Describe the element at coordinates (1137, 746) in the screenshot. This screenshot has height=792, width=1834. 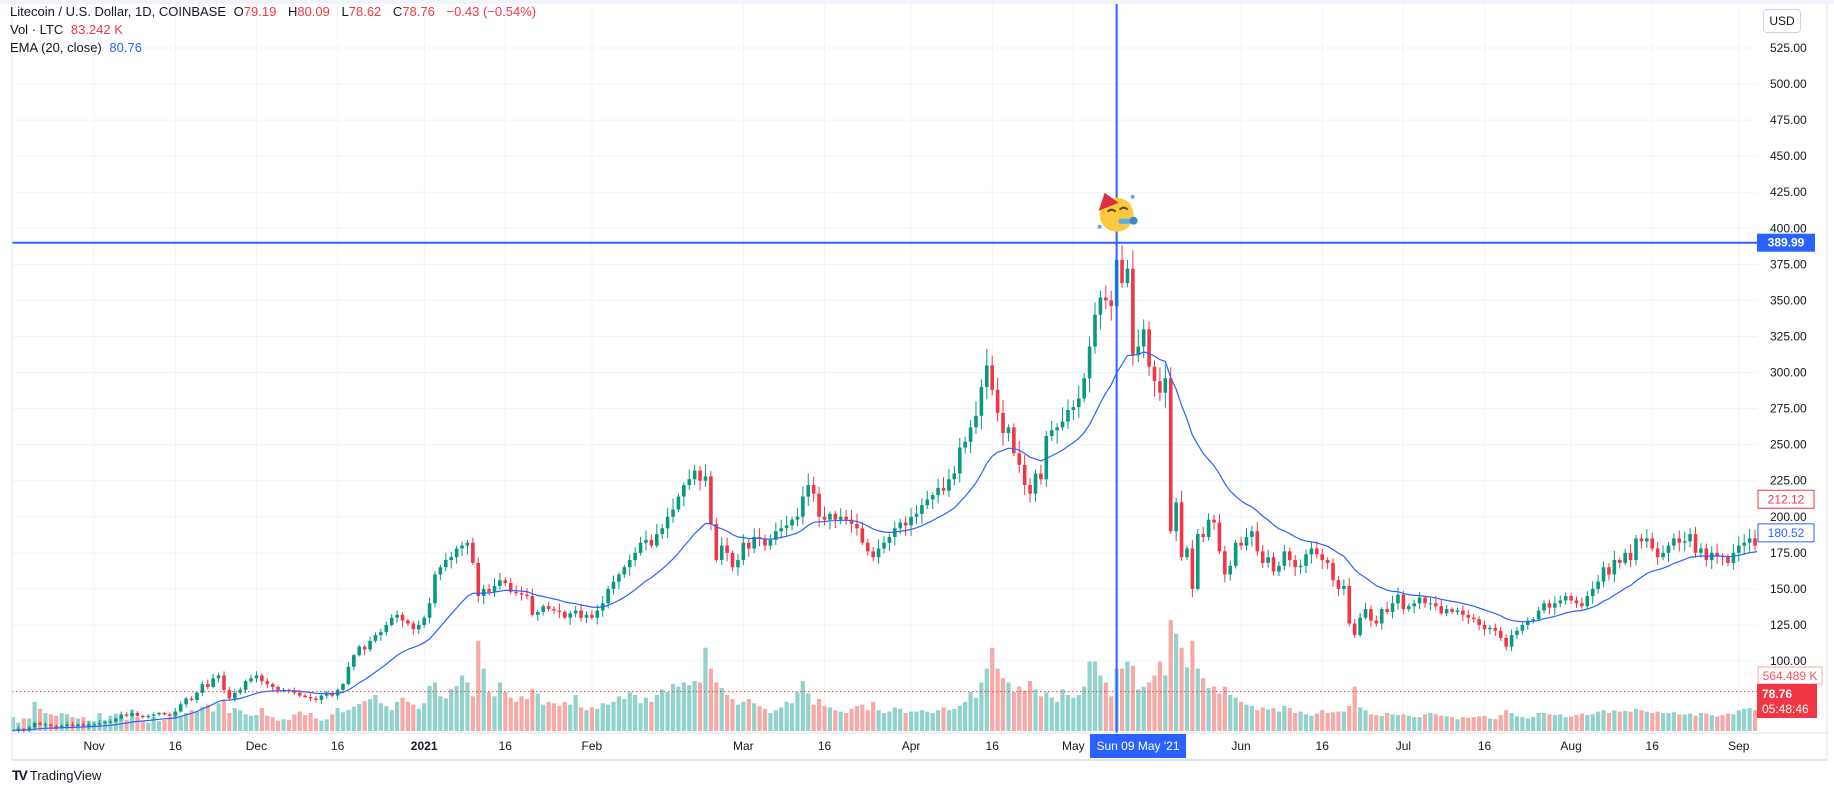
I see `svg-text: Sun 09 May '21` at that location.